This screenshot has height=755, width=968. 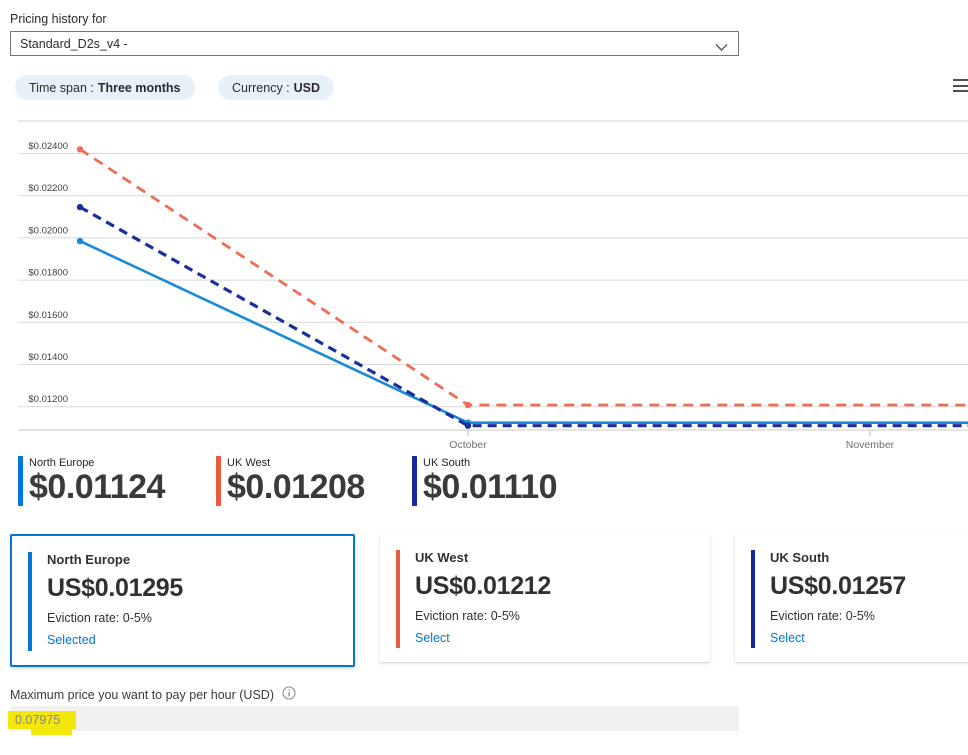 What do you see at coordinates (296, 487) in the screenshot?
I see `legend-value: $0.01208` at bounding box center [296, 487].